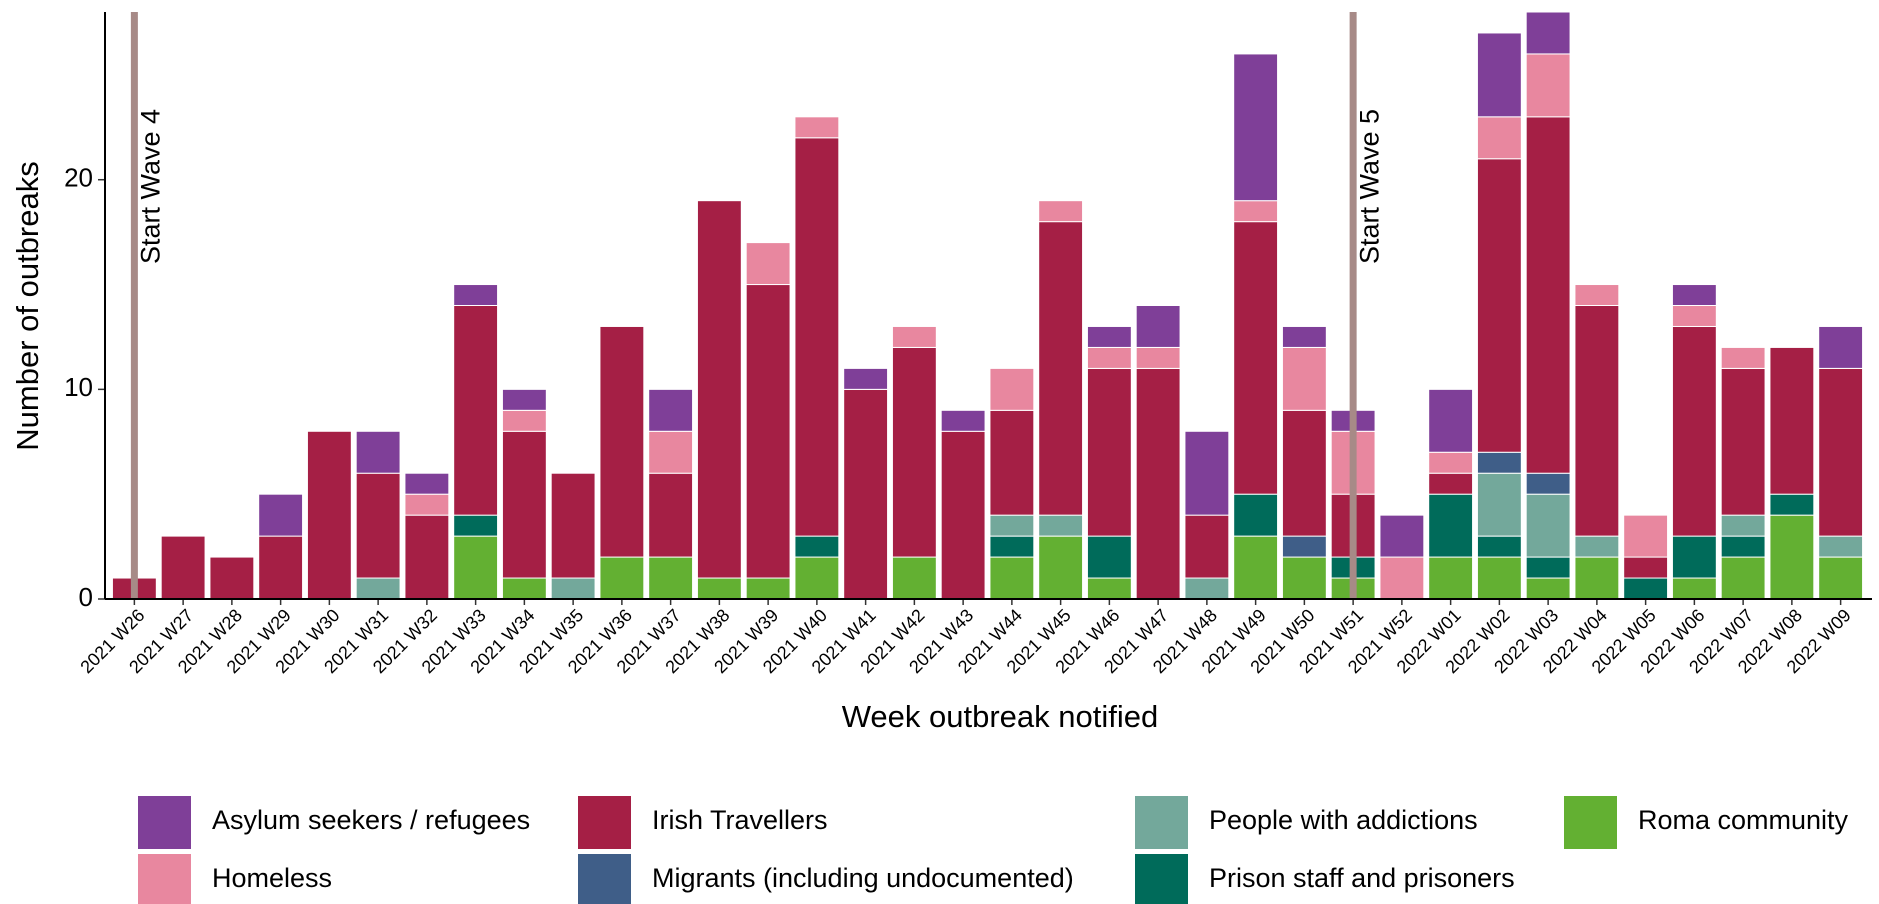 The height and width of the screenshot is (904, 1879). Describe the element at coordinates (371, 820) in the screenshot. I see `legend-label: Asylum seekers / refugees` at that location.